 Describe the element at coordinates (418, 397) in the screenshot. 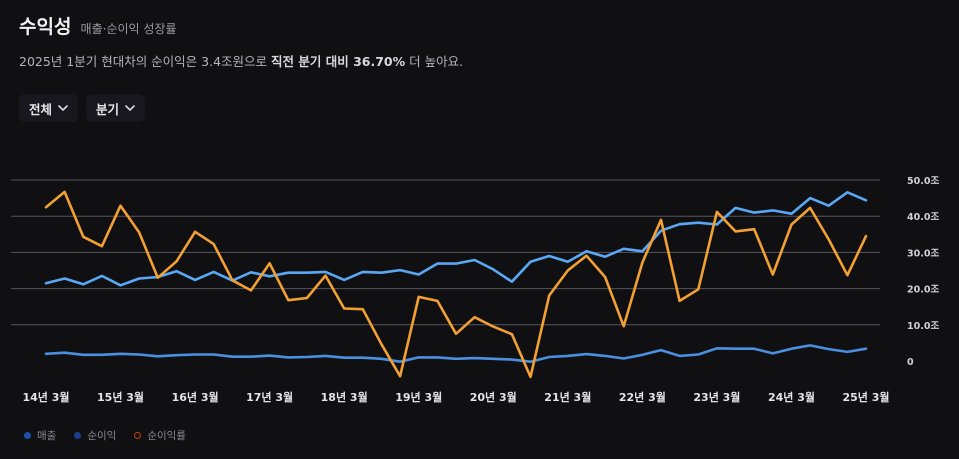

I see `x-tick-label: 19년 3월` at that location.